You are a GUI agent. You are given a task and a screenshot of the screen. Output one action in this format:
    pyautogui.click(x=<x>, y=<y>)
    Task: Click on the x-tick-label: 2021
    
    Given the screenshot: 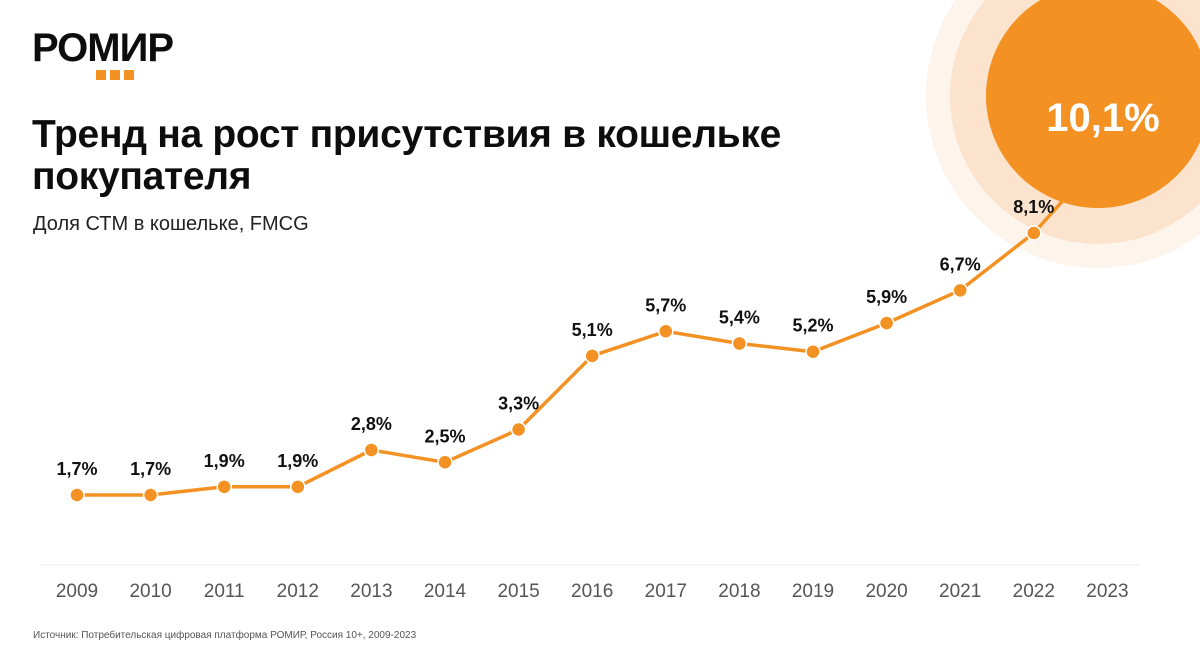 What is the action you would take?
    pyautogui.click(x=960, y=591)
    